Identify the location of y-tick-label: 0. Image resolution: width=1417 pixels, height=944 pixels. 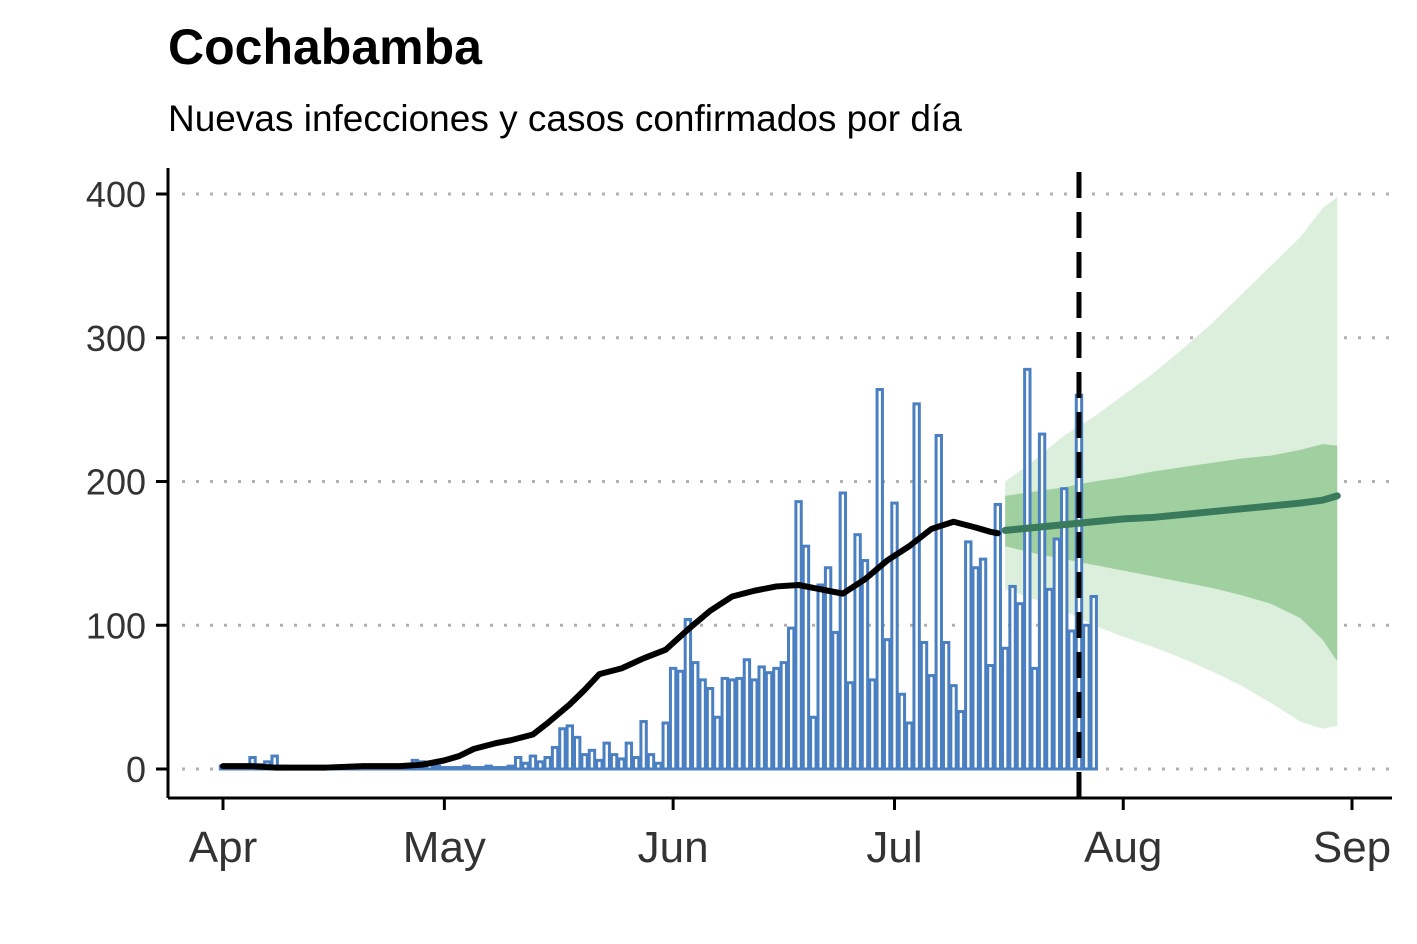
(136, 769).